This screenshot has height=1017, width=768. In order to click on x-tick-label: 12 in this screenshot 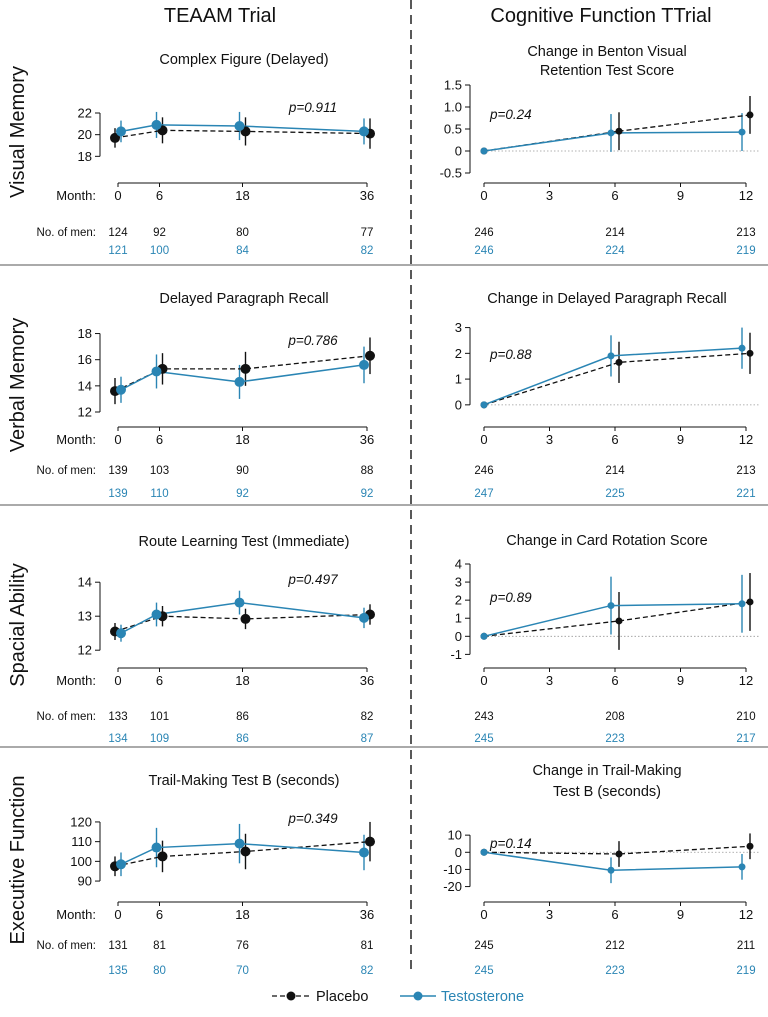, I will do `click(746, 195)`.